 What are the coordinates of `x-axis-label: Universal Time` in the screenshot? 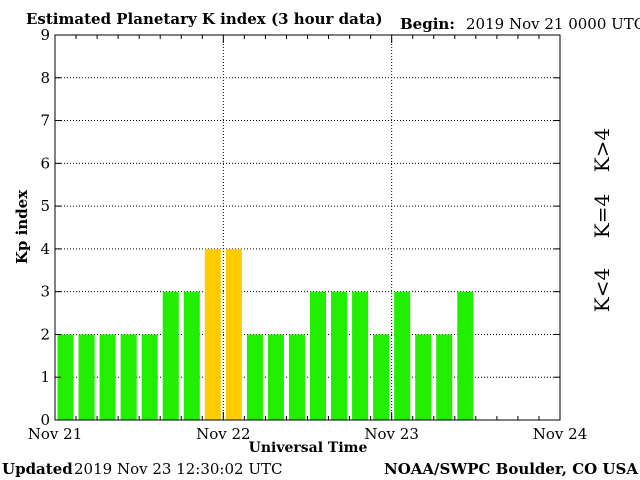 It's located at (308, 448).